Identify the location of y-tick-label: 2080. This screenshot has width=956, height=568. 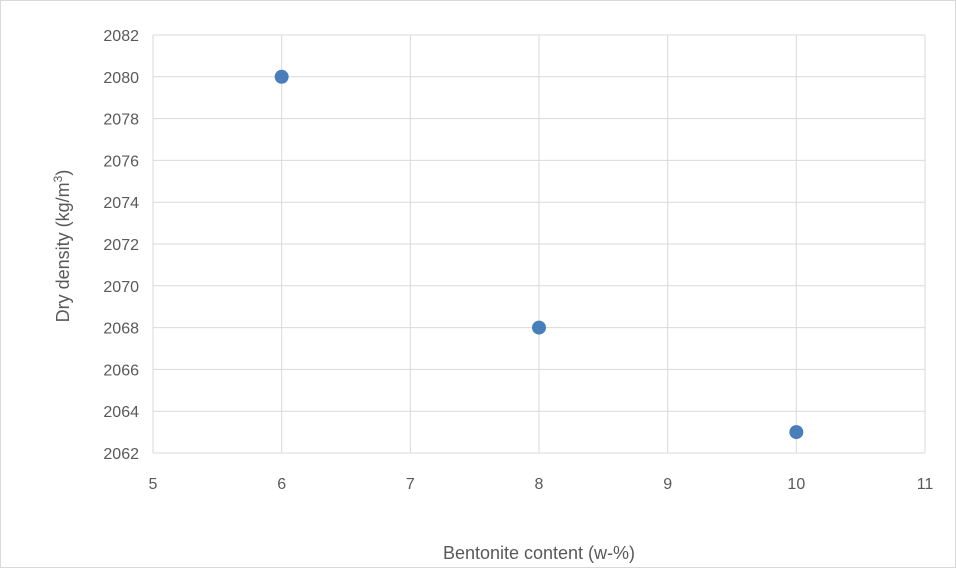
(121, 78).